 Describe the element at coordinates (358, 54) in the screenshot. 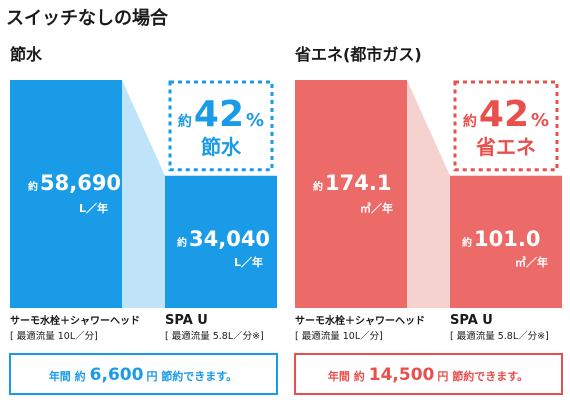

I see `chart-title: 省エネ(都市ガス)` at that location.